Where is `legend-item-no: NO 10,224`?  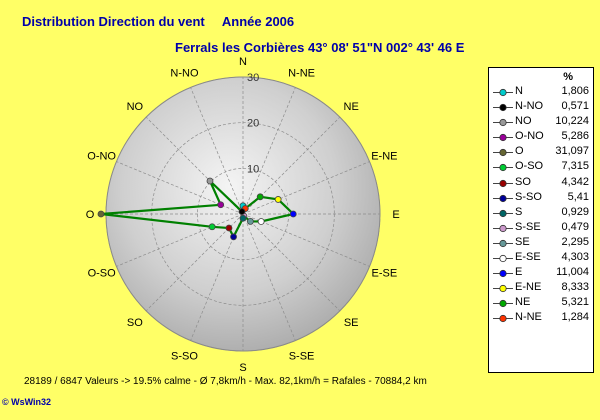
legend-item-no: NO 10,224 is located at coordinates (541, 122).